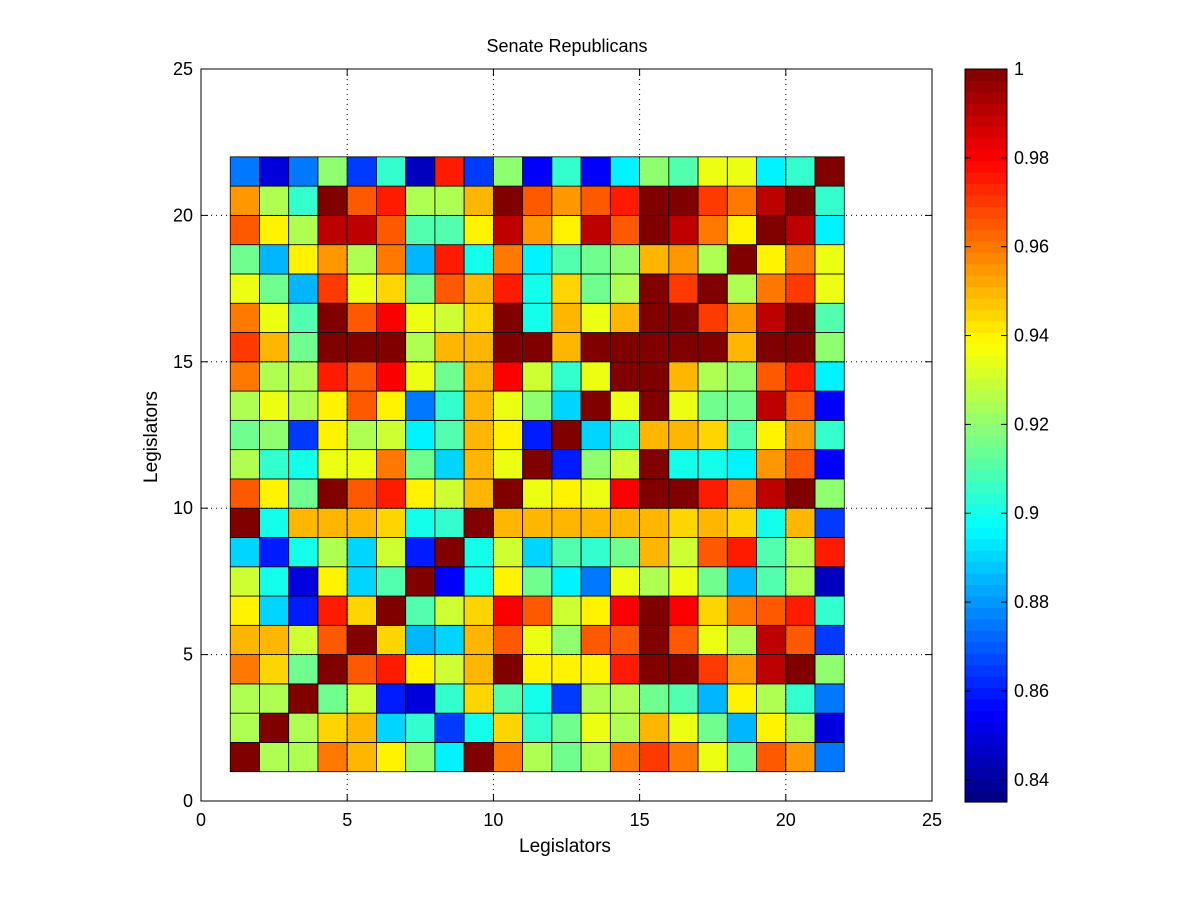  Describe the element at coordinates (188, 655) in the screenshot. I see `y-tick-label: 5` at that location.